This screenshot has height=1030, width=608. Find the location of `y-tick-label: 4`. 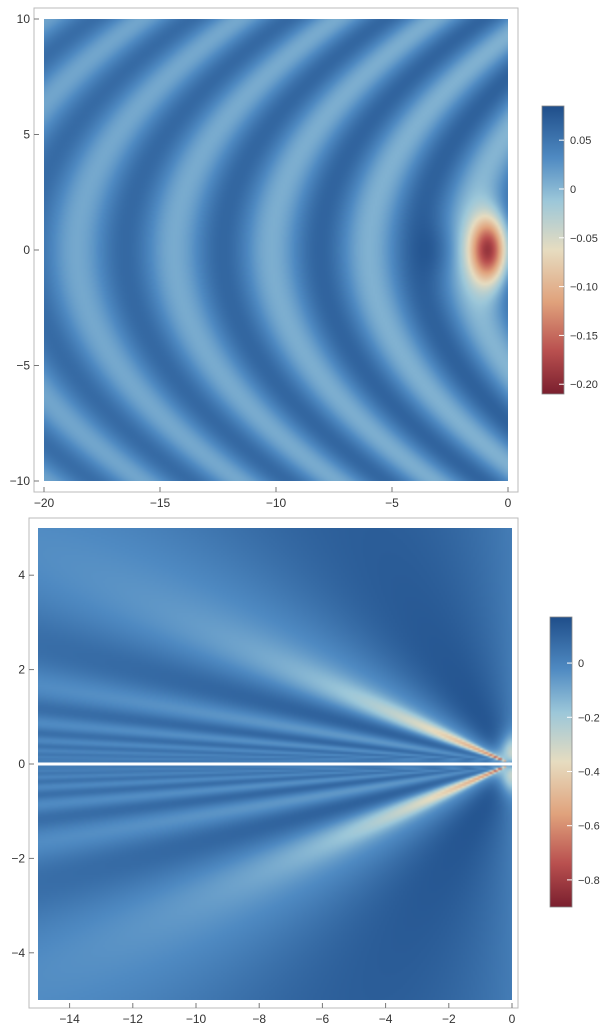

y-tick-label: 4 is located at coordinates (21, 575).